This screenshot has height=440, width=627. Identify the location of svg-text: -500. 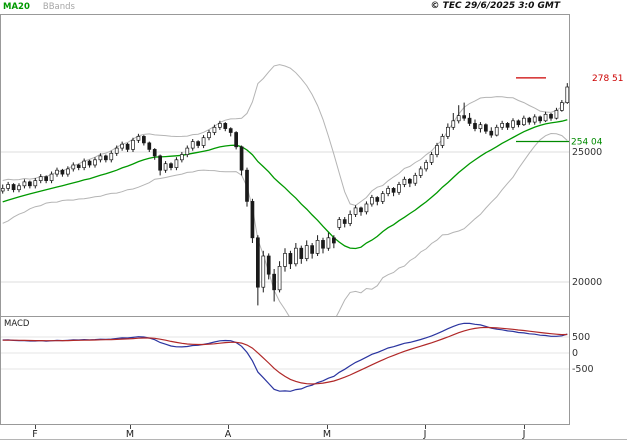
(583, 369).